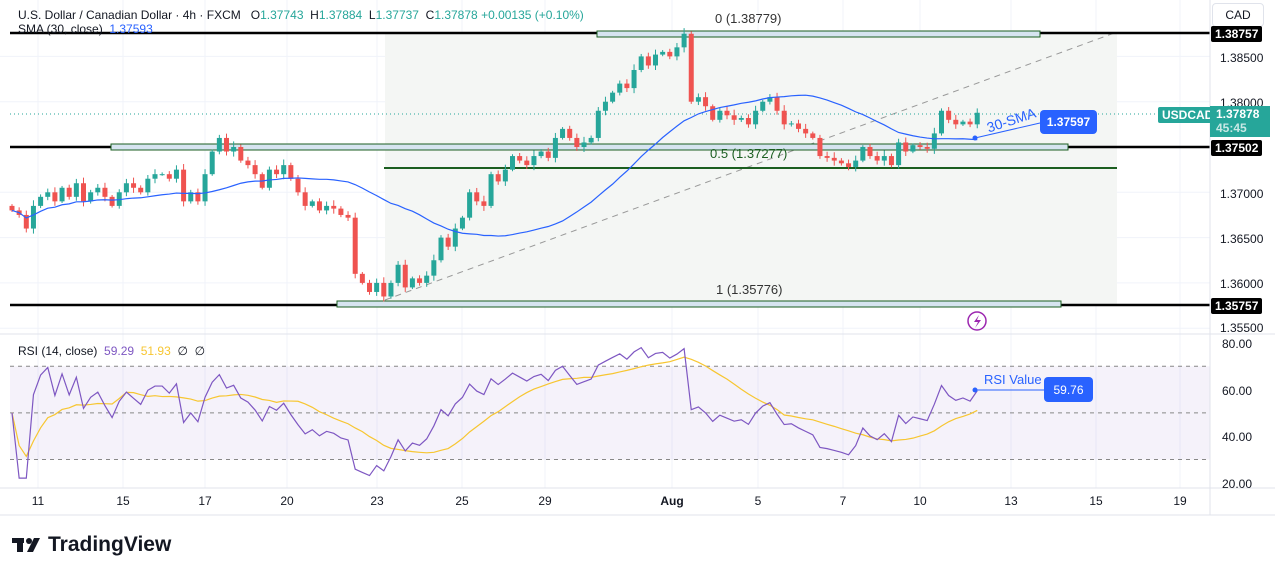 The image size is (1275, 574). Describe the element at coordinates (111, 351) in the screenshot. I see `rsi-legend: RSI (14, close) 59.29 51.93 ∅ ∅` at that location.